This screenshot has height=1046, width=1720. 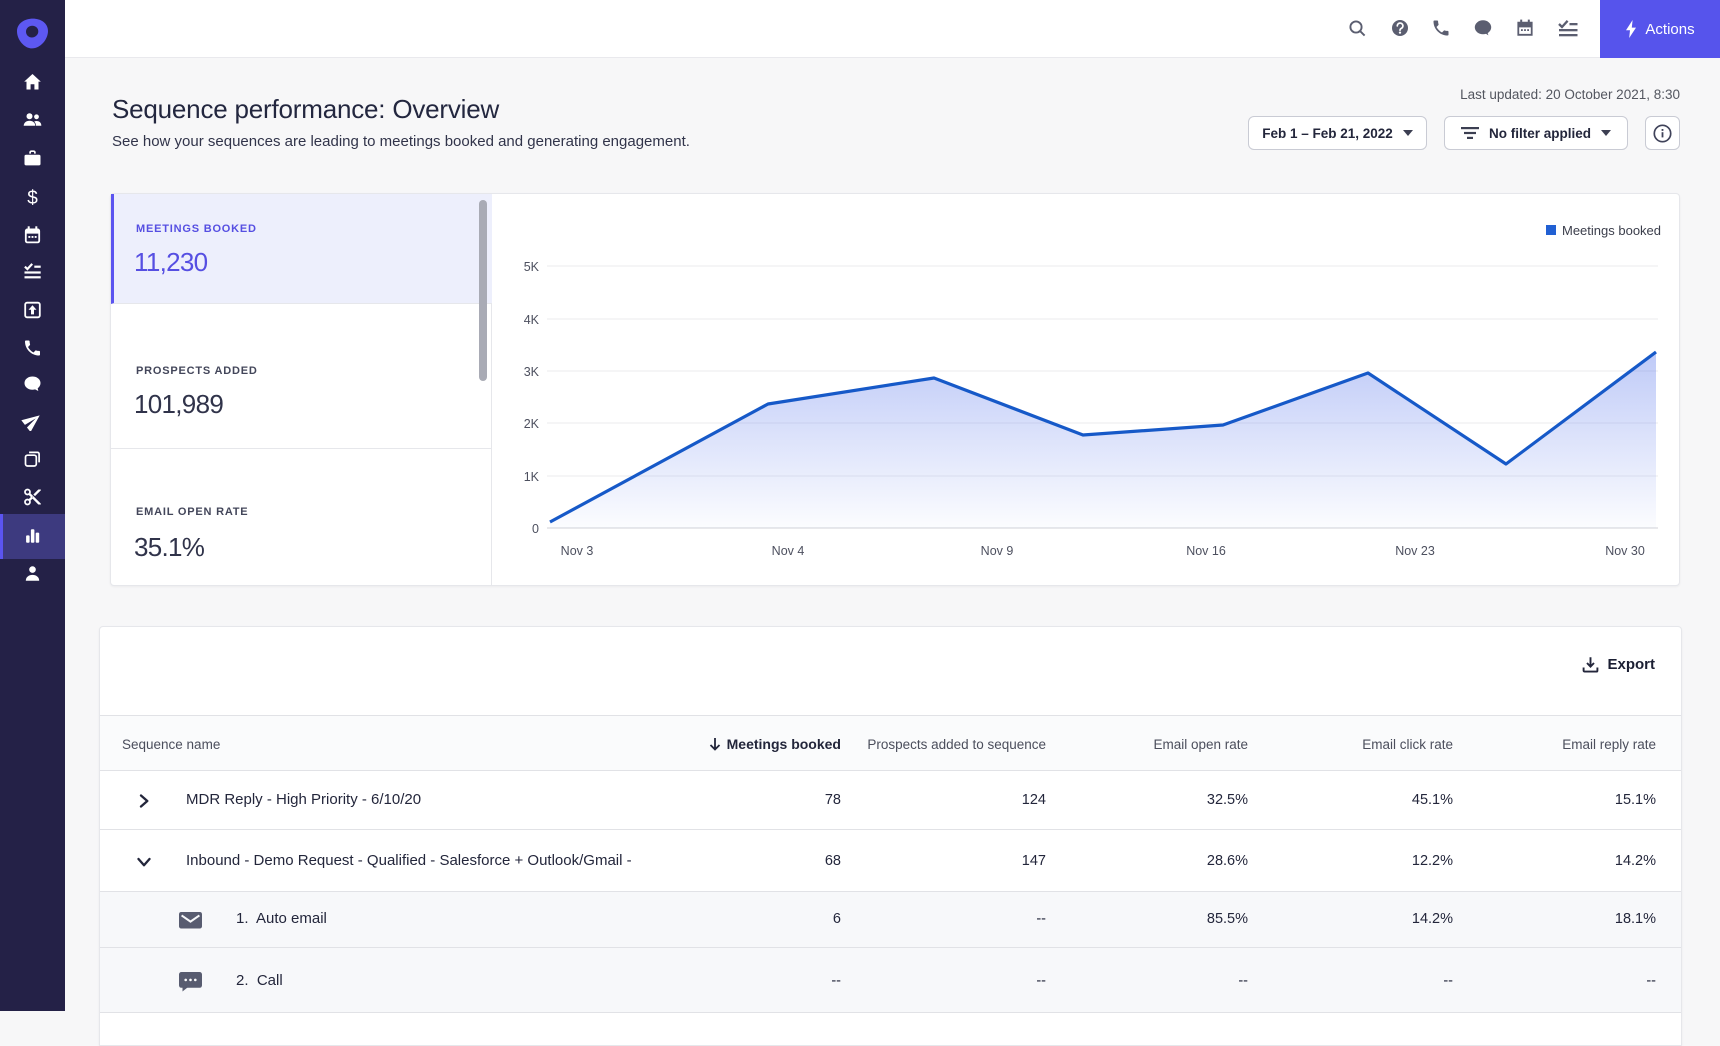 What do you see at coordinates (1415, 551) in the screenshot?
I see `svg-text: Nov 23` at bounding box center [1415, 551].